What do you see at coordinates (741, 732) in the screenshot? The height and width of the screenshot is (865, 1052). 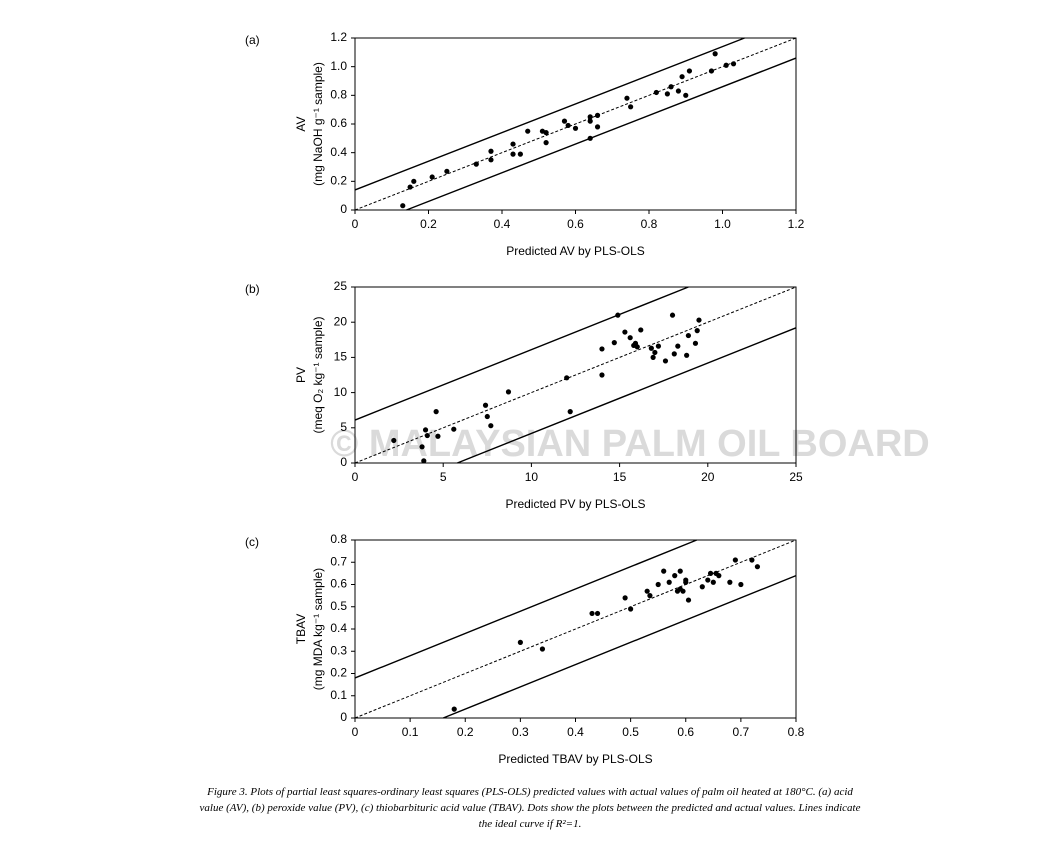 I see `x-tick-label: 0.7` at bounding box center [741, 732].